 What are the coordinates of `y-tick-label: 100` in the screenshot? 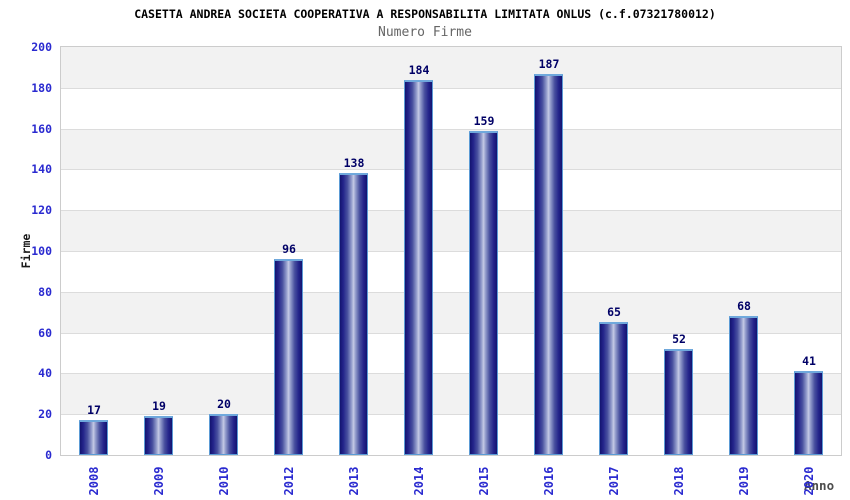 It's located at (41, 251).